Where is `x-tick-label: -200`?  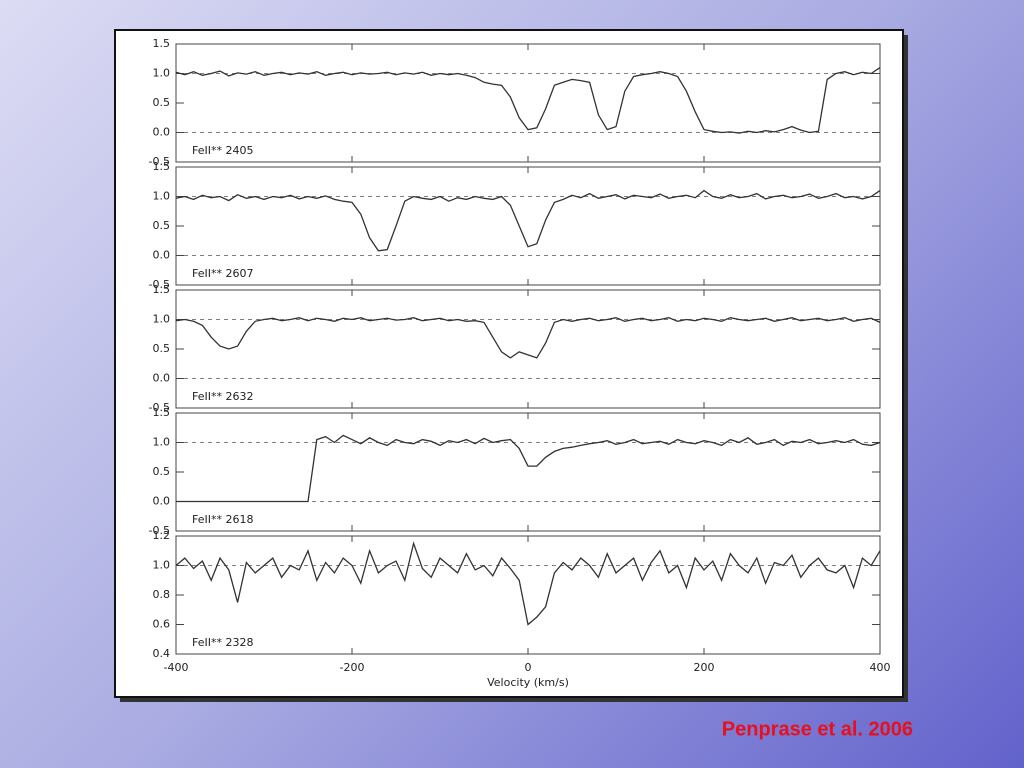 x-tick-label: -200 is located at coordinates (352, 667).